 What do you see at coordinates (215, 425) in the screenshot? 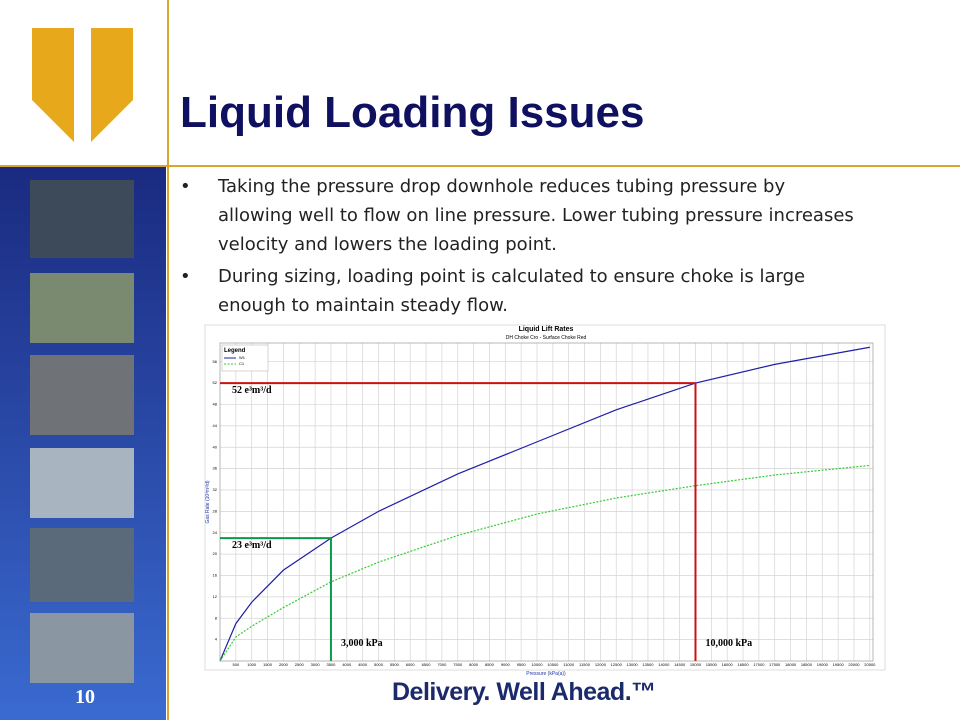
I see `y-tick-label: 44` at bounding box center [215, 425].